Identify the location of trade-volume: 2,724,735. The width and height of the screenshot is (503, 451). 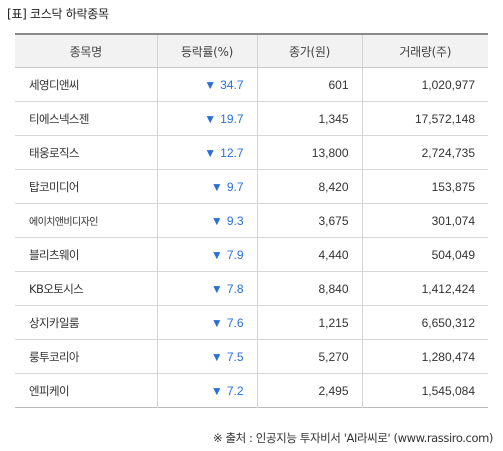
(424, 152).